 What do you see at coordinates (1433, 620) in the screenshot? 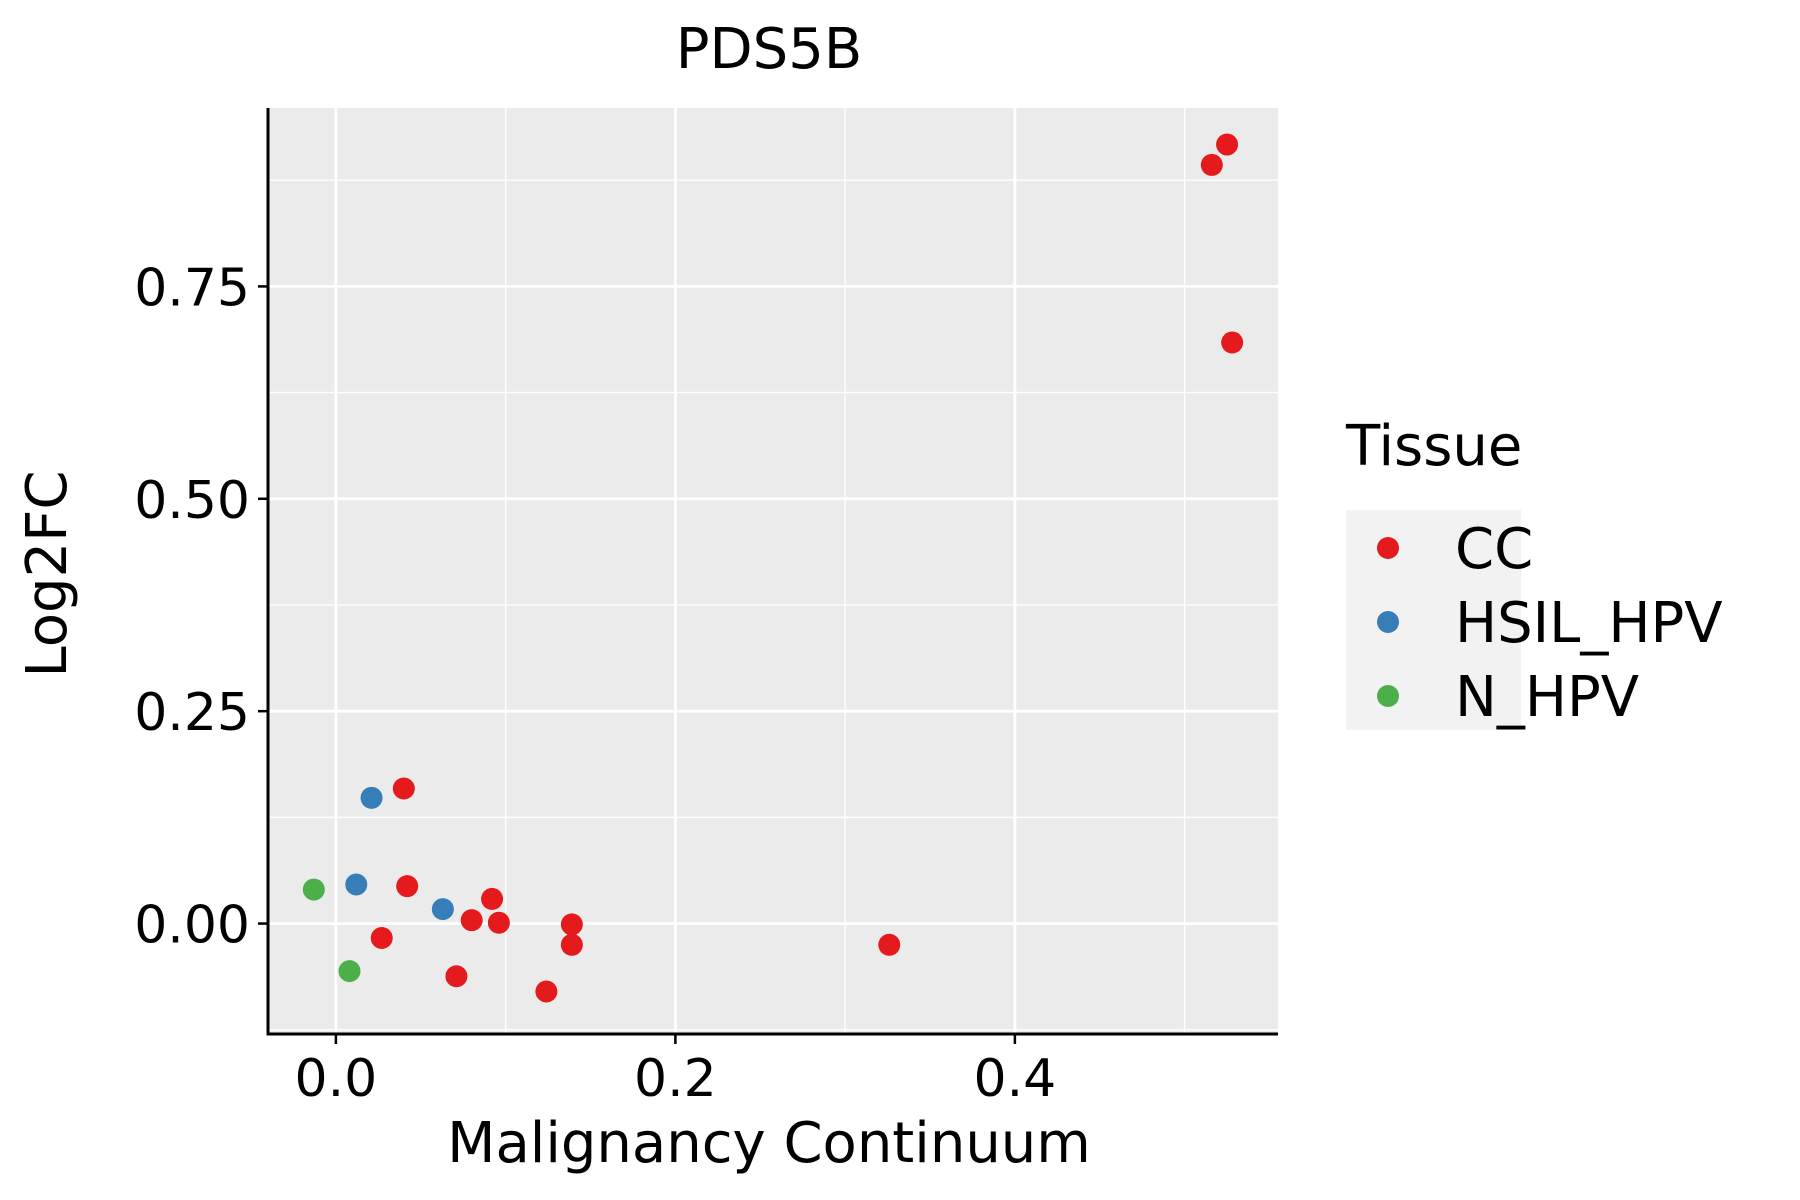
I see `legend-key-background` at bounding box center [1433, 620].